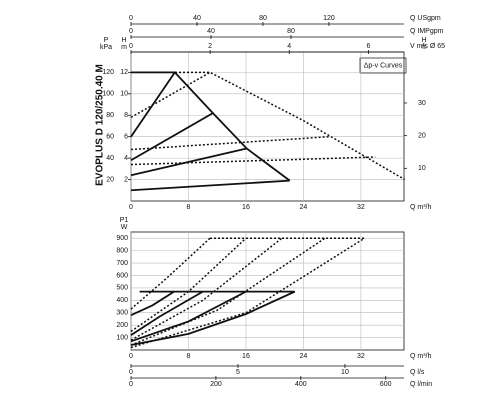 The width and height of the screenshot is (500, 400). What do you see at coordinates (122, 250) in the screenshot?
I see `y-tick-label: 800` at bounding box center [122, 250].